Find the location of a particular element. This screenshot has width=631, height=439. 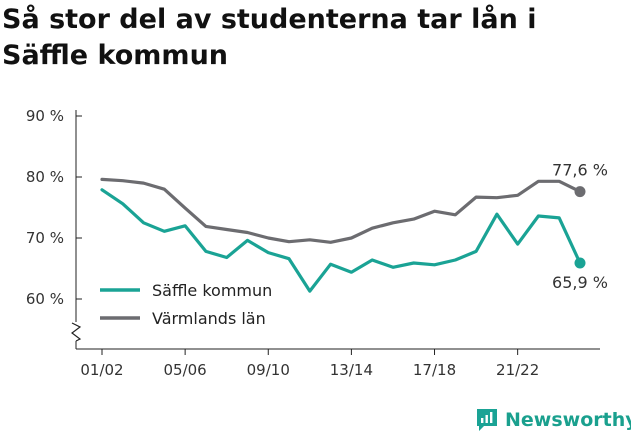

y-axis: 90 % 80 % 70 % 60 % is located at coordinates (54, 228).